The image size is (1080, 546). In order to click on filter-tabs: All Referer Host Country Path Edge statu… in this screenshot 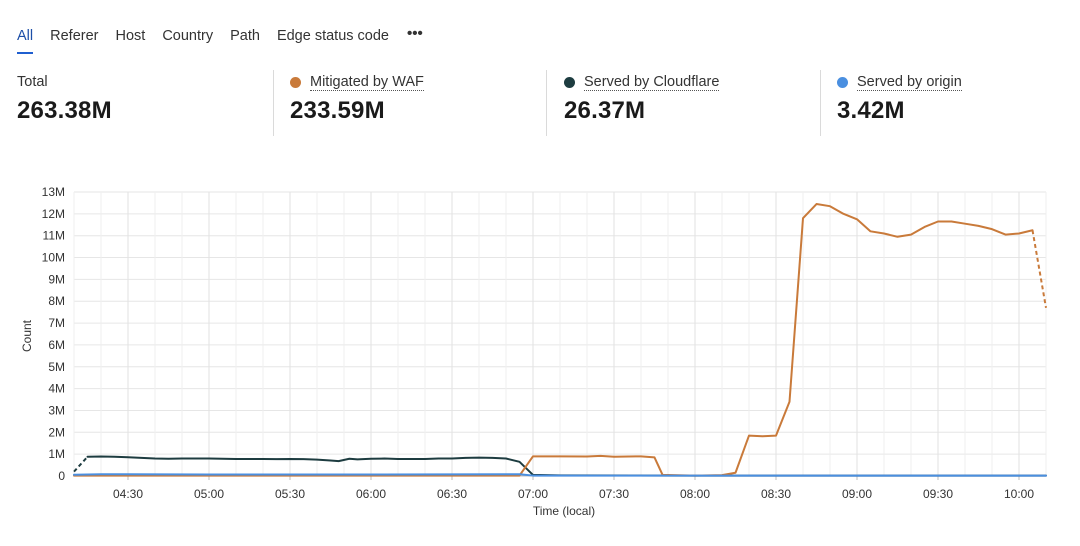, I will do `click(220, 40)`.